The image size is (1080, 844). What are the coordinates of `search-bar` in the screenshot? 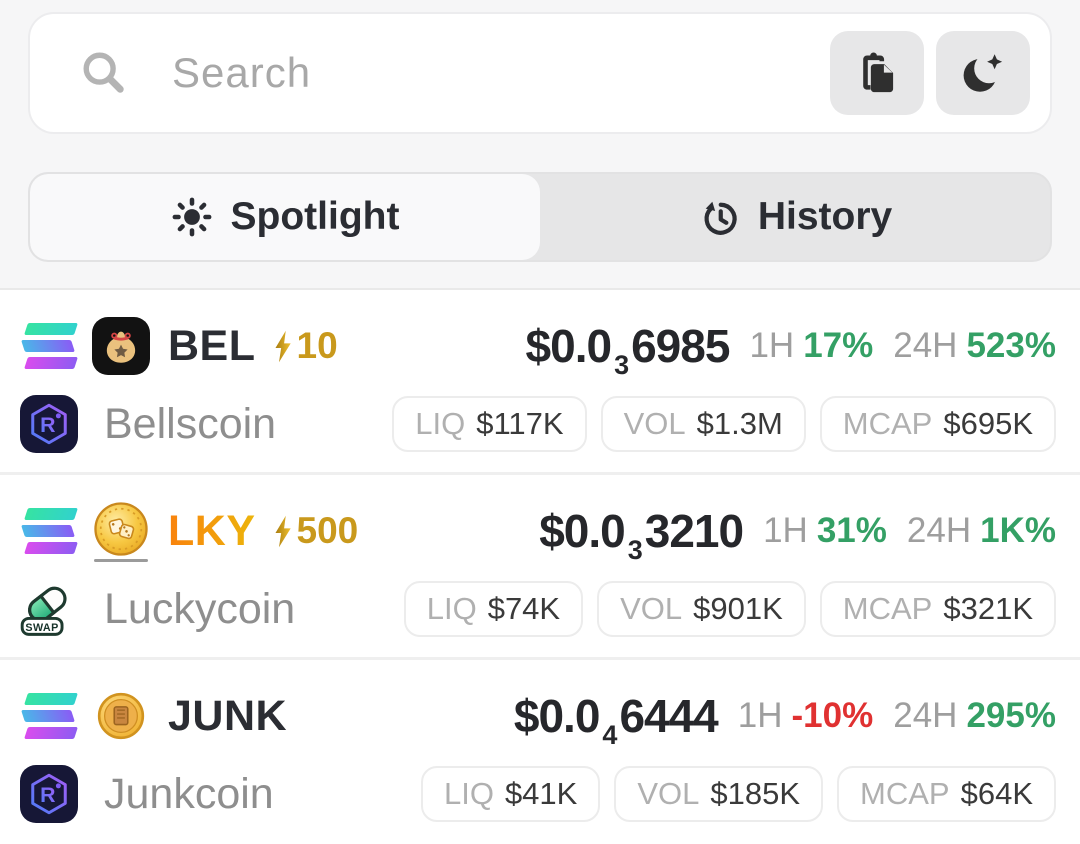 It's located at (540, 73).